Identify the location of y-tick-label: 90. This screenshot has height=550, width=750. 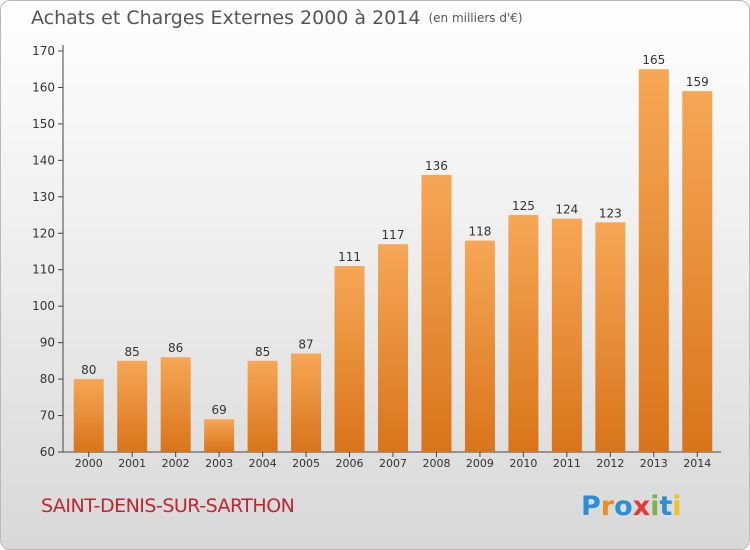
(47, 343).